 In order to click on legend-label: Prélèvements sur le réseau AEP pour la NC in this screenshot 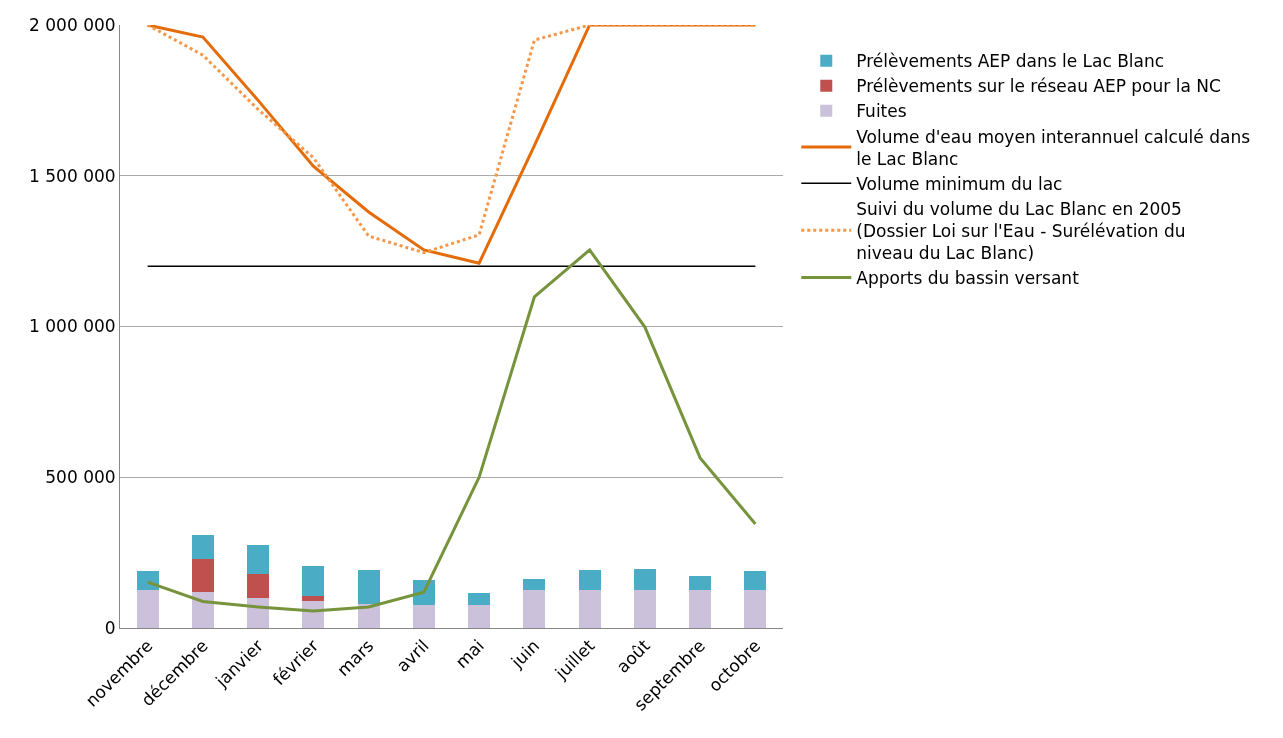, I will do `click(1038, 86)`.